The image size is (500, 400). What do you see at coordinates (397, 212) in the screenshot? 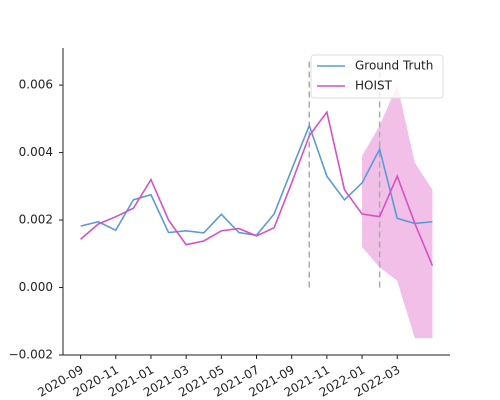
I see `confidence-band` at bounding box center [397, 212].